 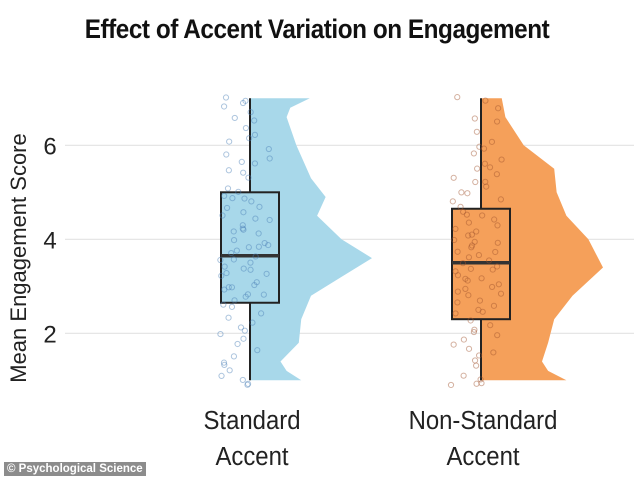 What do you see at coordinates (18, 258) in the screenshot?
I see `y-axis-label: Mean Engagement Score` at bounding box center [18, 258].